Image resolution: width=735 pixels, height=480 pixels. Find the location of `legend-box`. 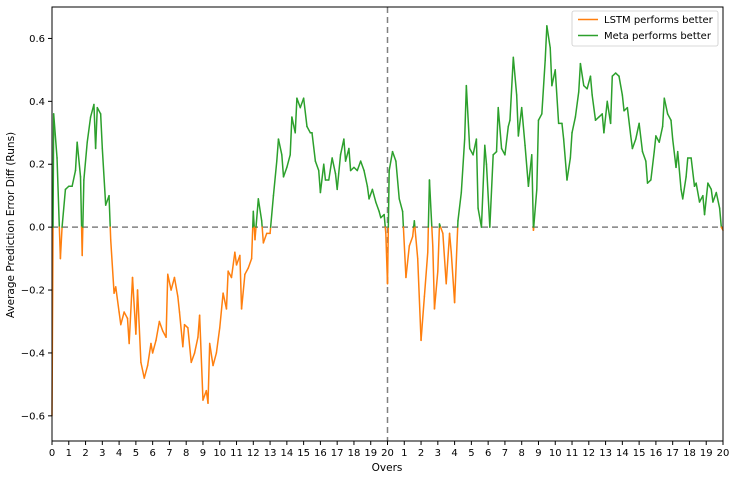

legend-box is located at coordinates (645, 28).